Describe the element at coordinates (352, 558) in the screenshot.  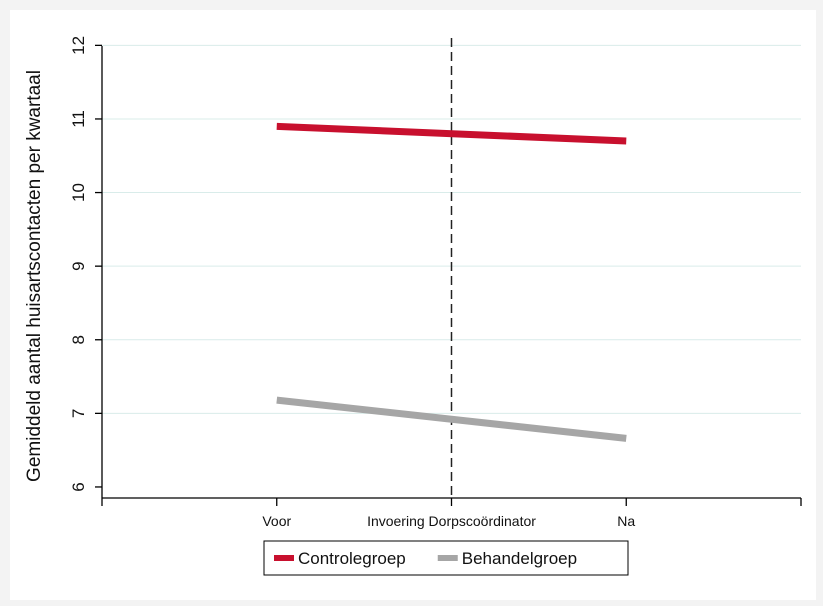
I see `legend-label-0: Controlegroep` at that location.